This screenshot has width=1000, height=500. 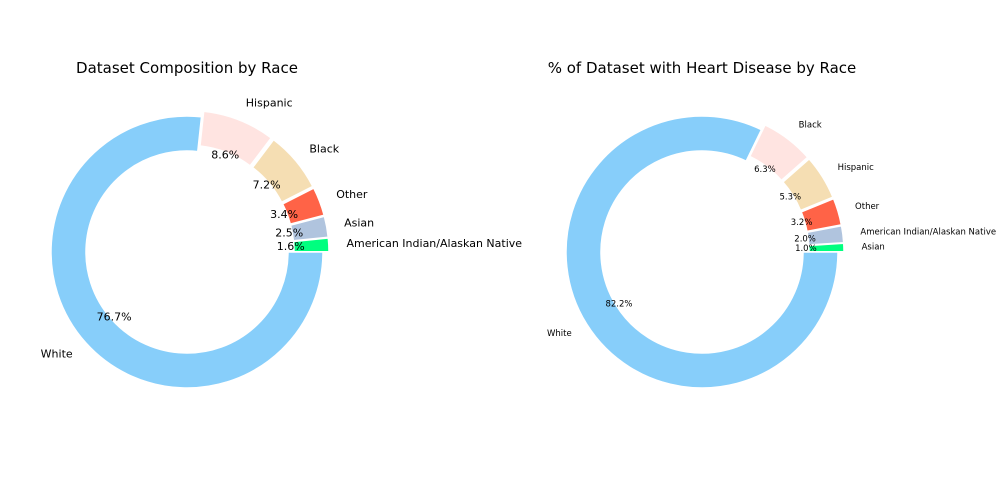 What do you see at coordinates (790, 198) in the screenshot?
I see `slice-percent-hispanic: 5.3%` at bounding box center [790, 198].